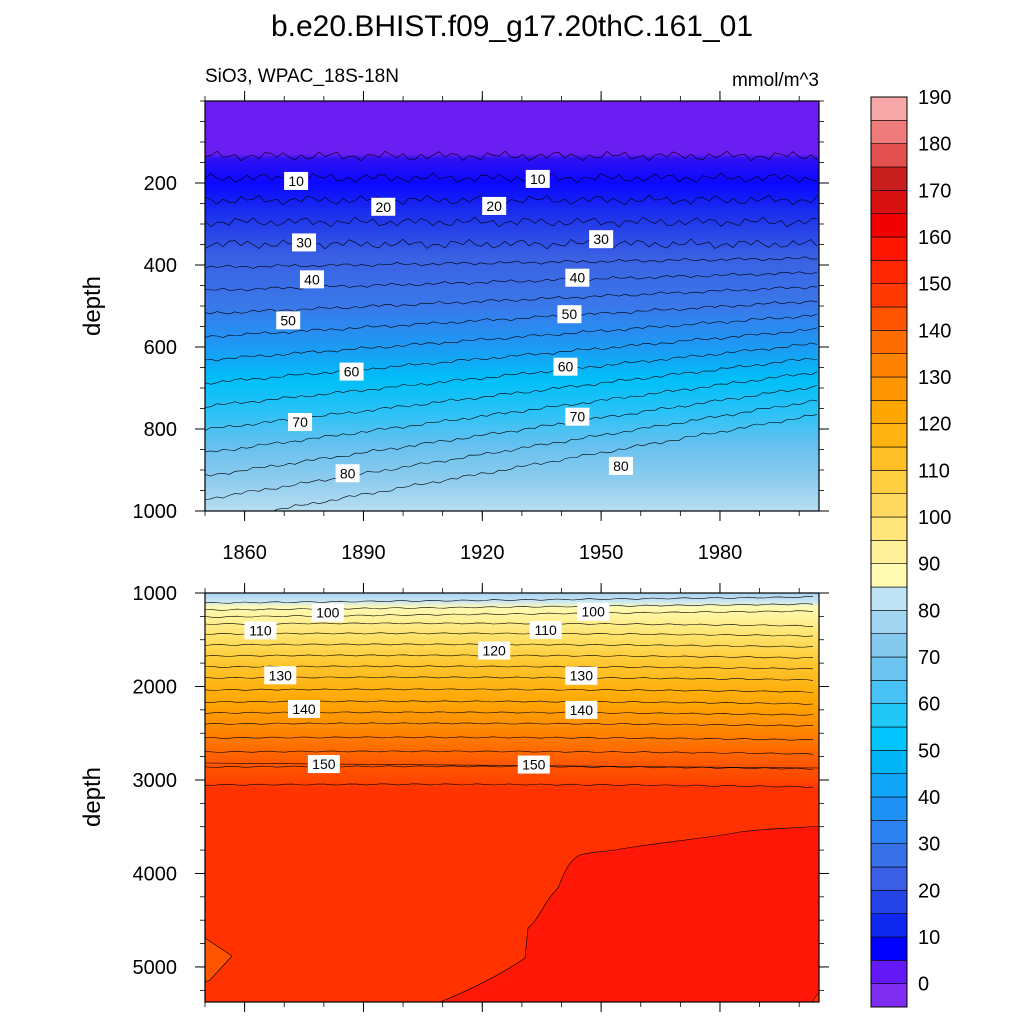 Image resolution: width=1024 pixels, height=1024 pixels. I want to click on colorbar-label: 100, so click(934, 518).